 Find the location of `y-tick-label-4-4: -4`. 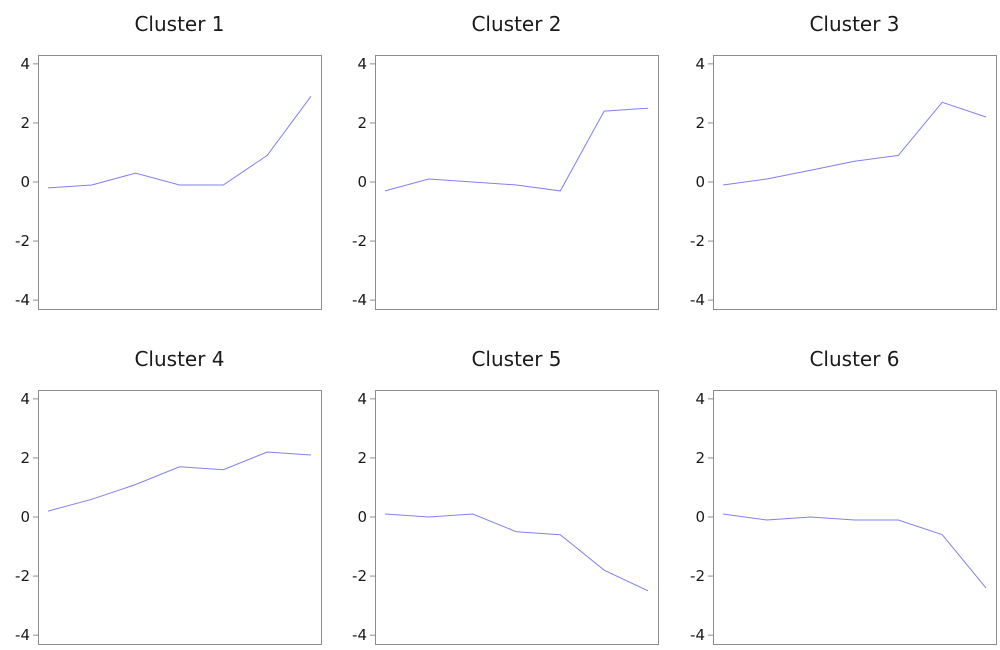

y-tick-label-4-4: -4 is located at coordinates (22, 635).